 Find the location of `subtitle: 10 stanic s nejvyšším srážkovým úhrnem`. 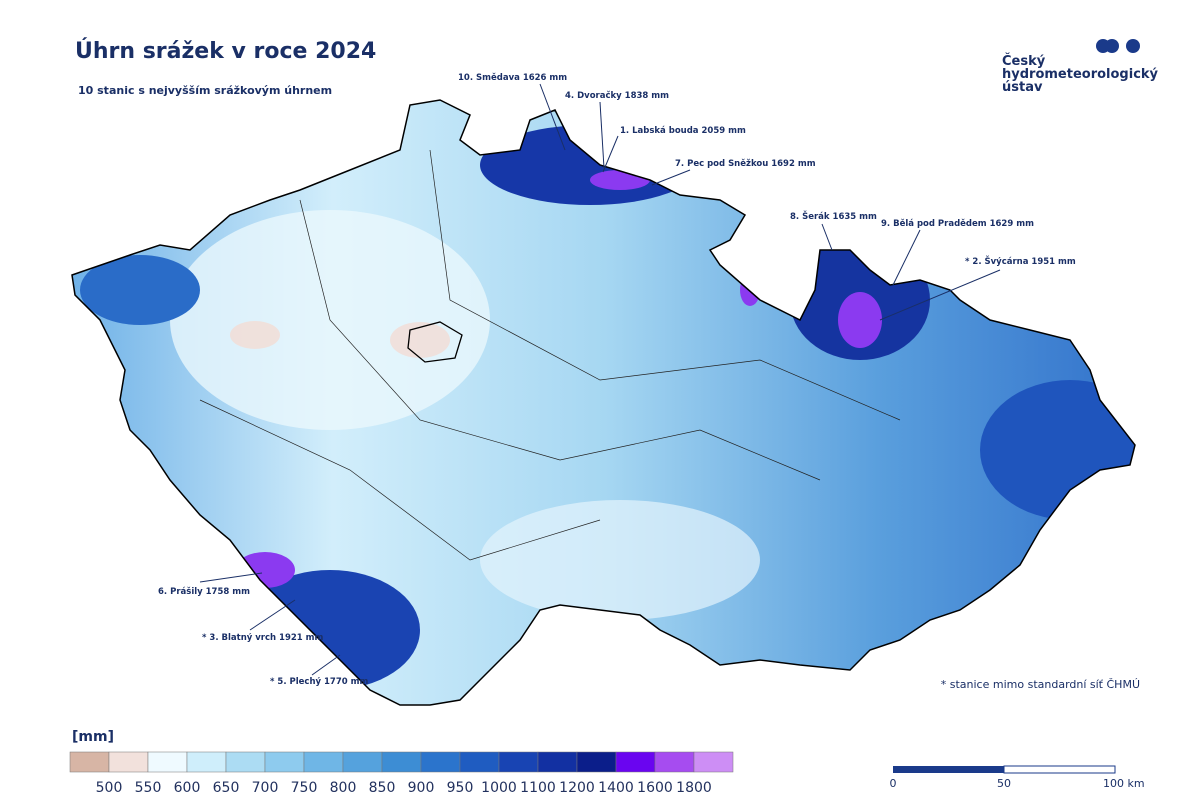

subtitle: 10 stanic s nejvyšším srážkovým úhrnem is located at coordinates (205, 90).